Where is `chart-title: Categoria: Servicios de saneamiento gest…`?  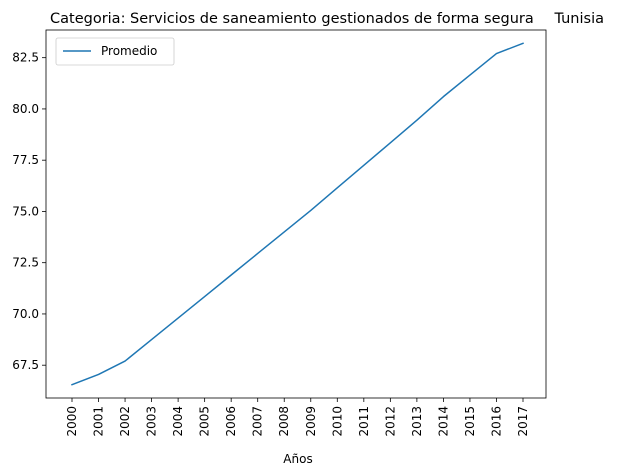 chart-title: Categoria: Servicios de saneamiento gest… is located at coordinates (292, 19).